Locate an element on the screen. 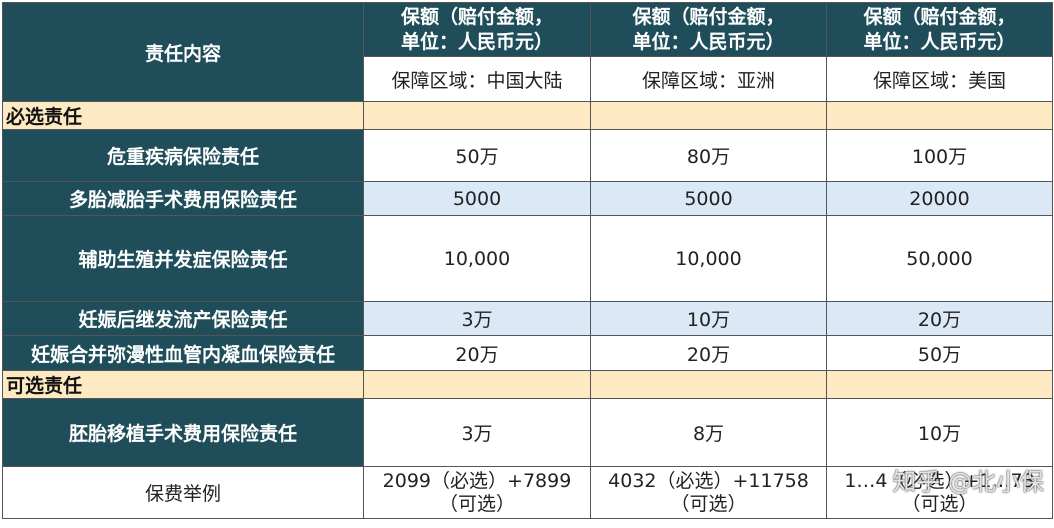 The image size is (1054, 528). premium-value-mainland: 2099（必选）+7899 （可选） is located at coordinates (477, 492).